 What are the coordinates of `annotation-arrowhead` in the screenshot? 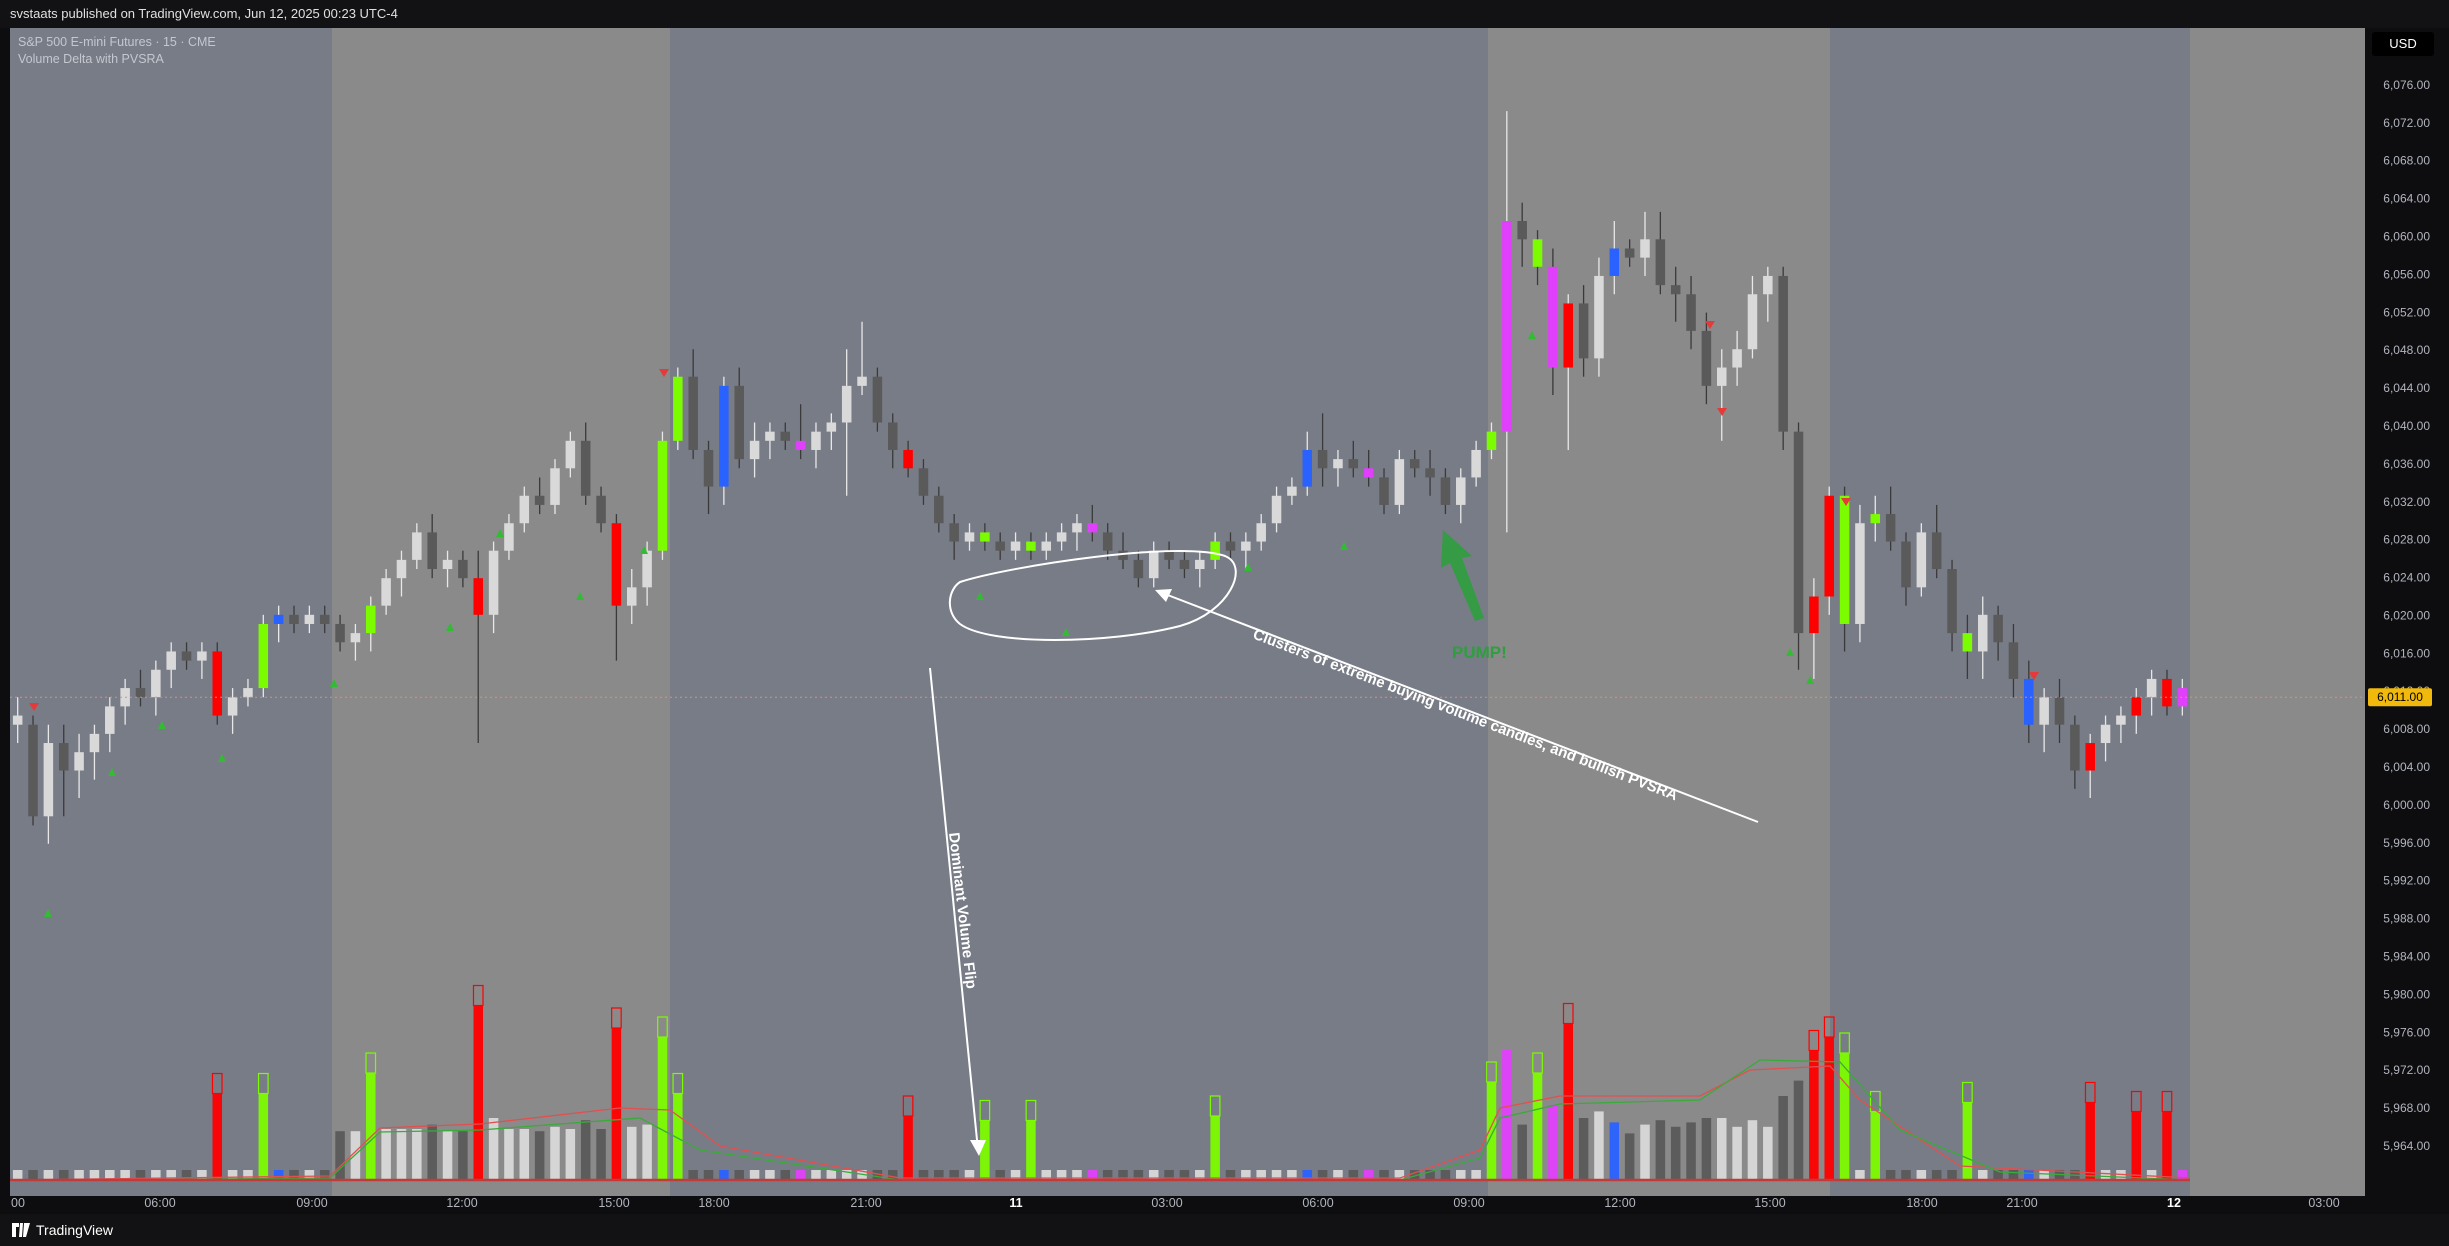 It's located at (1163, 595).